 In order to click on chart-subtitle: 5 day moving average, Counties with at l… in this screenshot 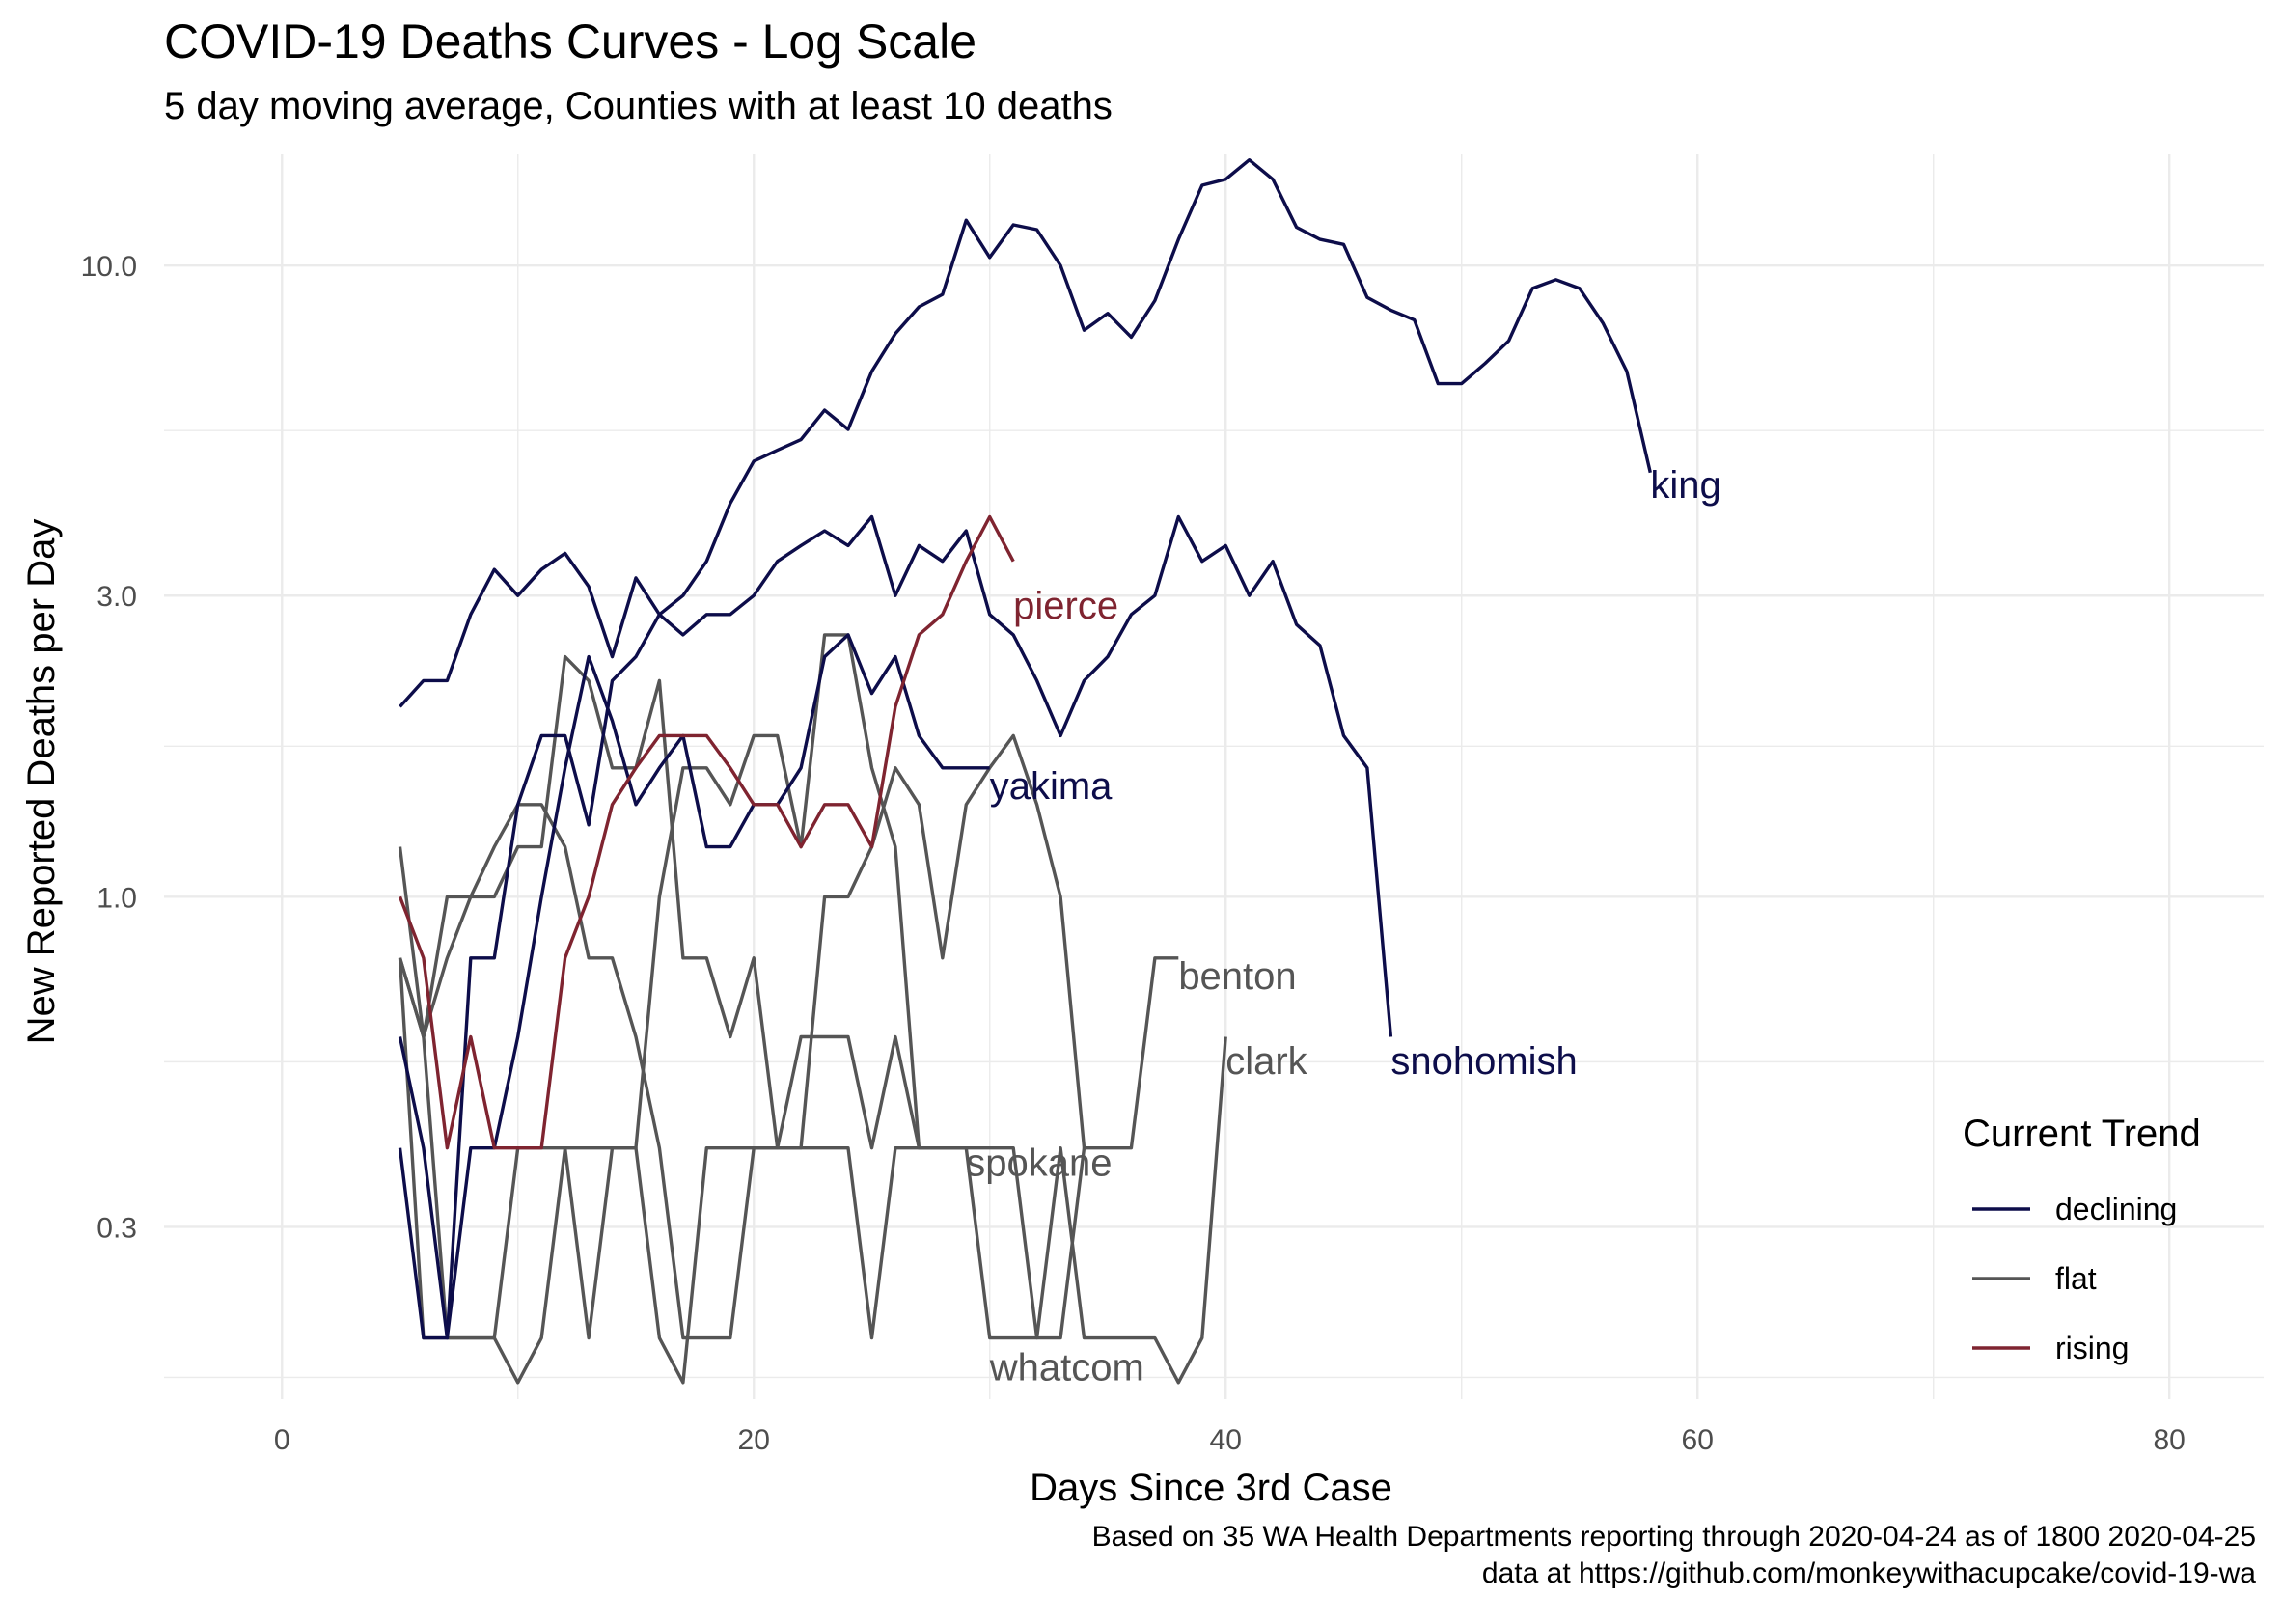, I will do `click(638, 106)`.